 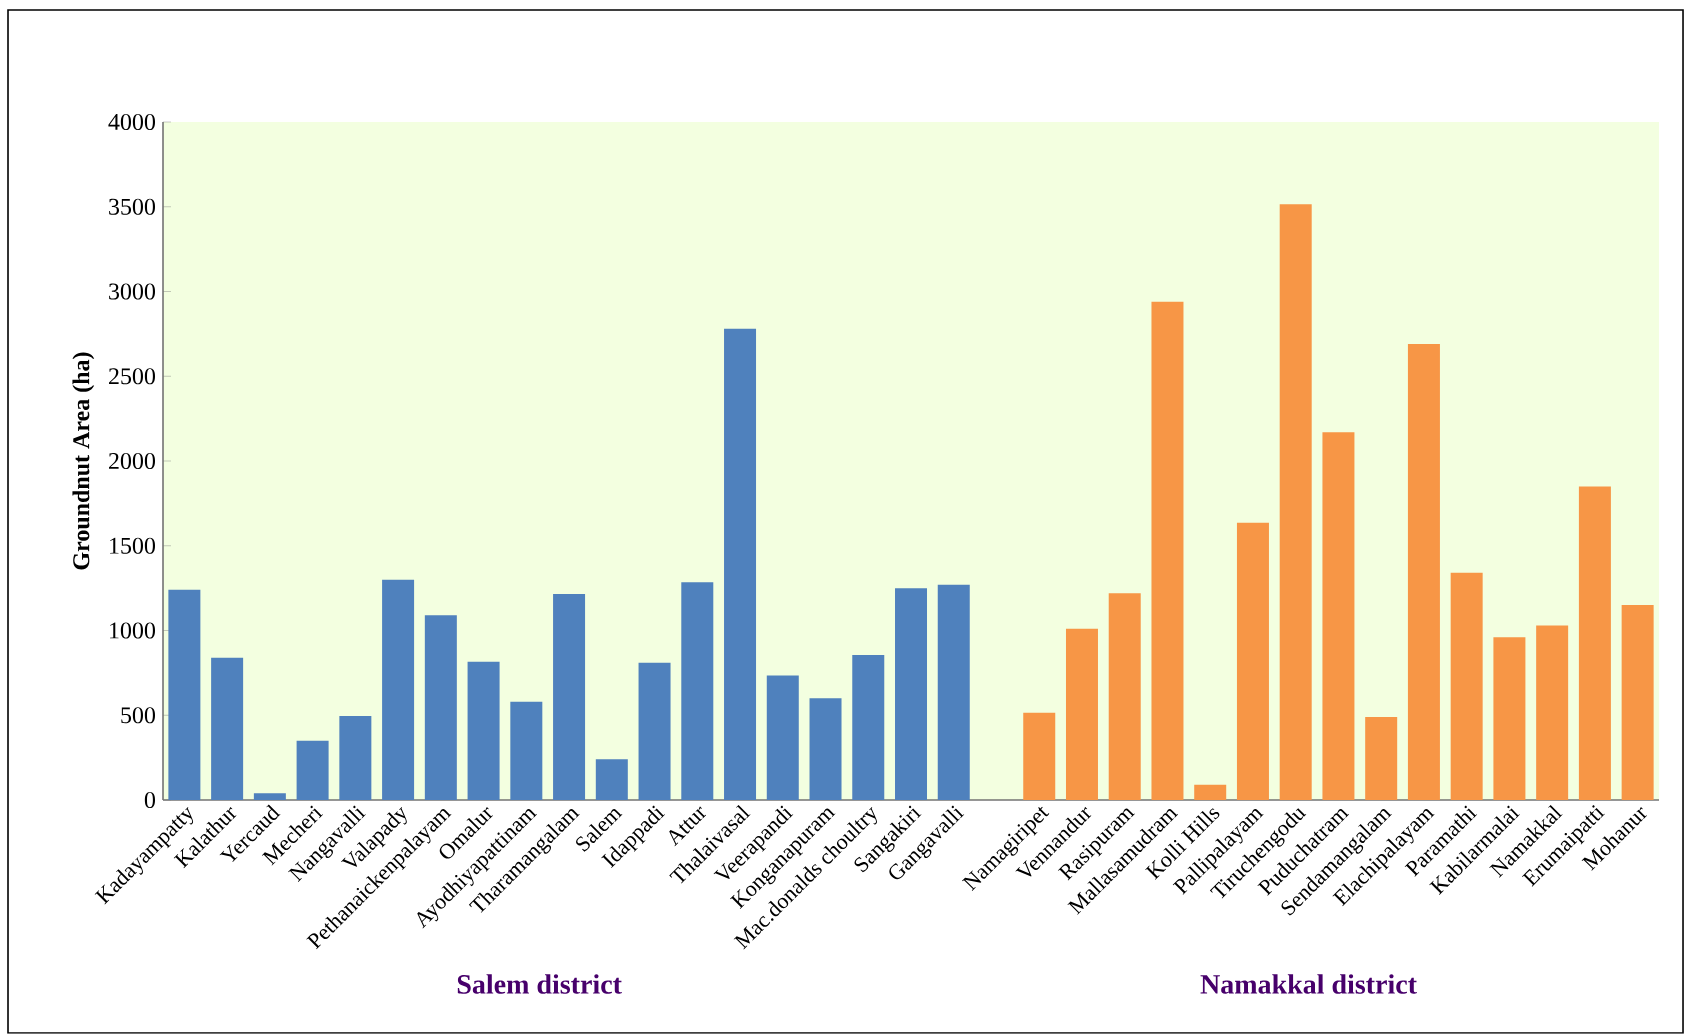 What do you see at coordinates (132, 122) in the screenshot?
I see `y-tick-label: 4000` at bounding box center [132, 122].